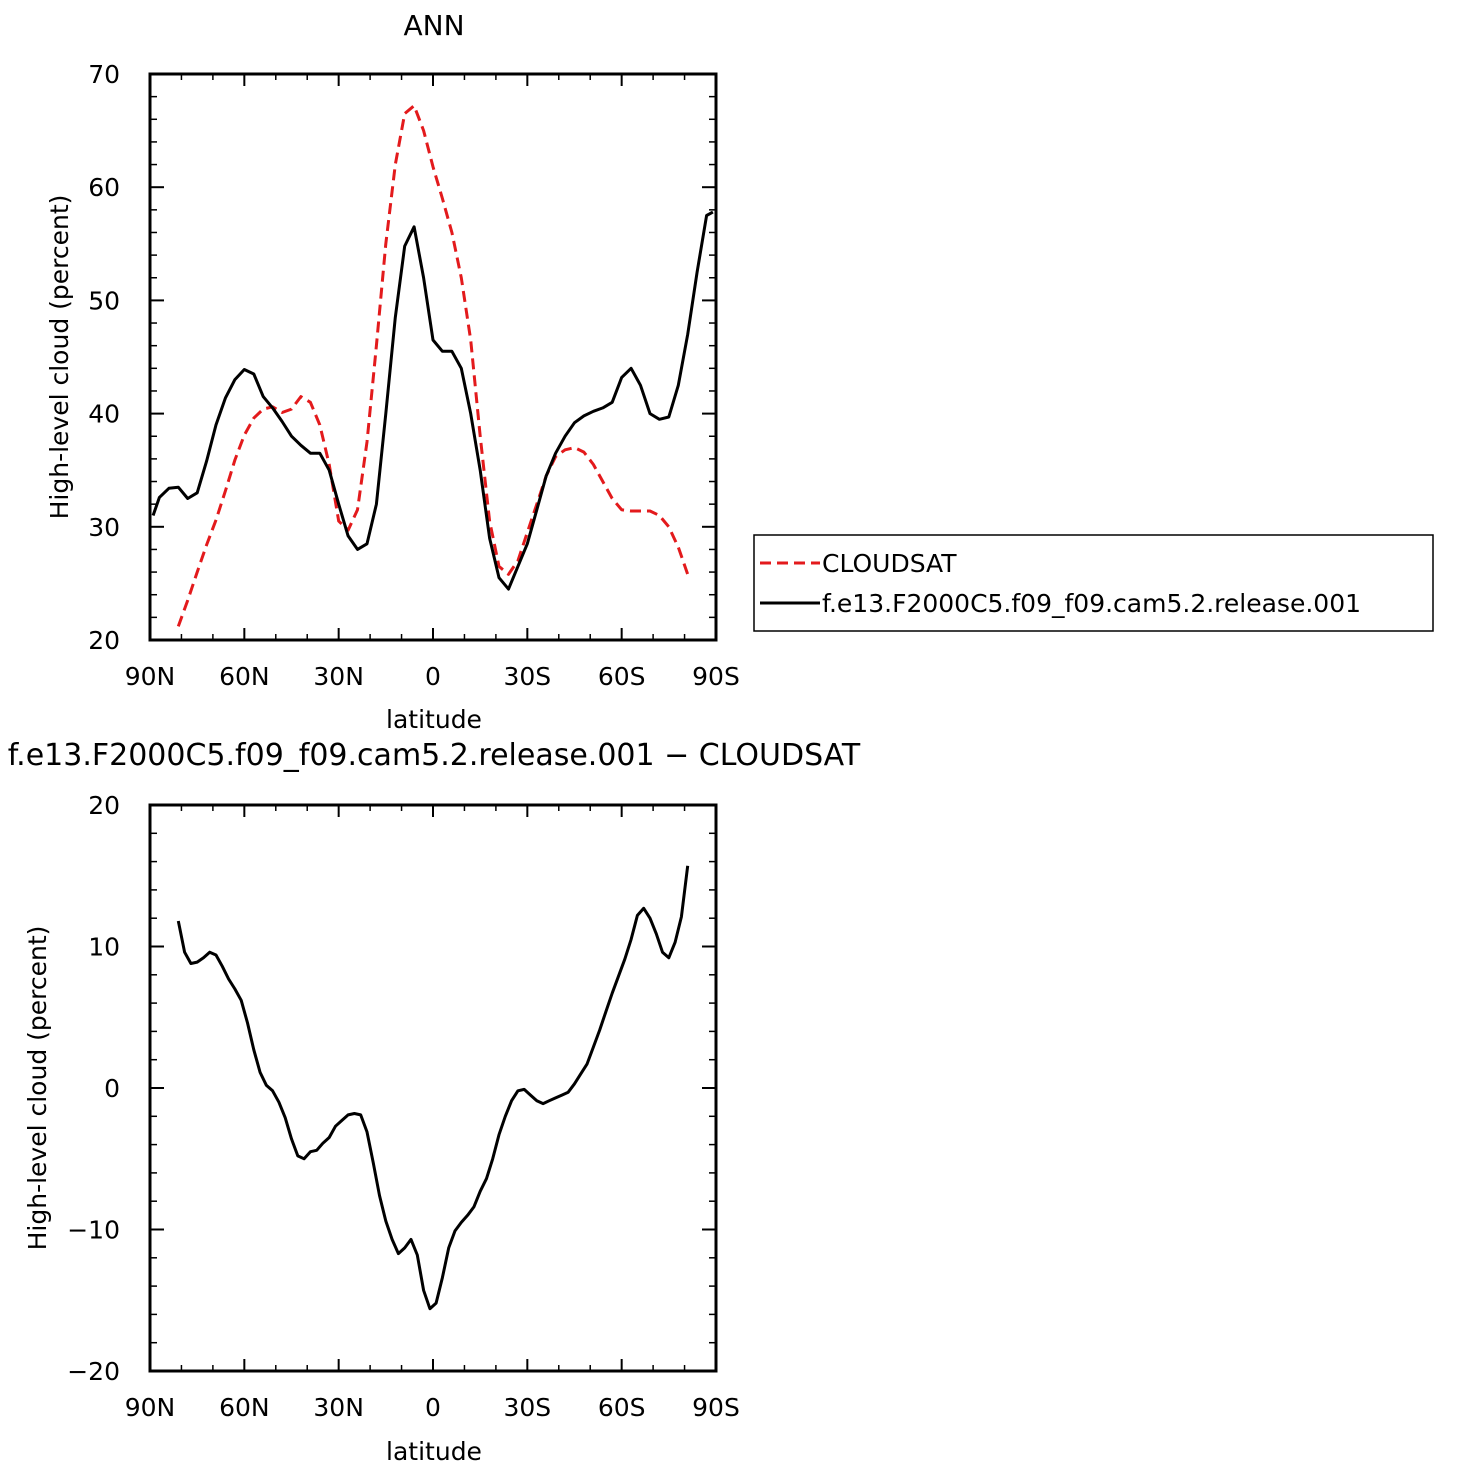  I want to click on bottom-panel-series, so click(433, 1088).